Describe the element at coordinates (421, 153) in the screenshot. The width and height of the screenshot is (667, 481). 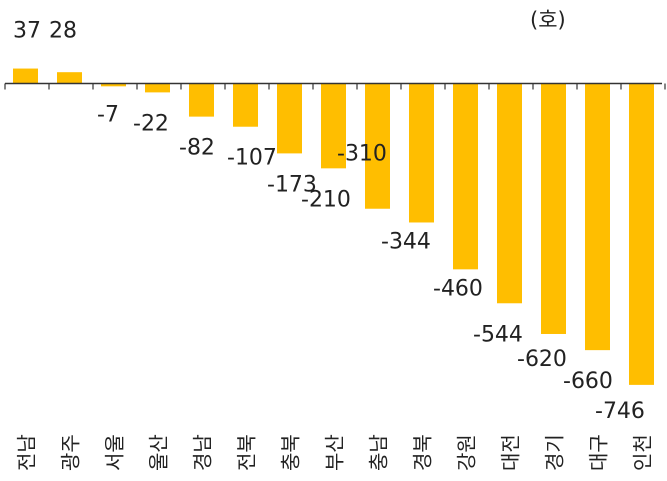
I see `bar-경북` at that location.